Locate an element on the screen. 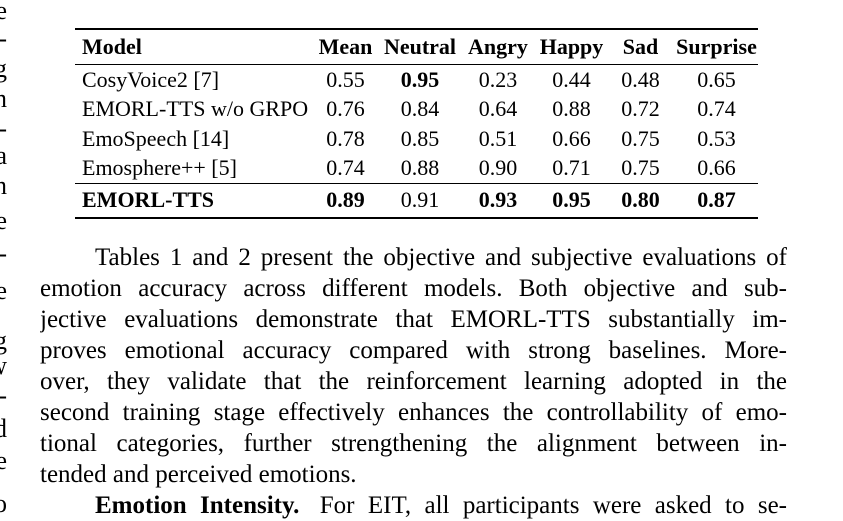  column-header-surprise: Surprise is located at coordinates (716, 46).